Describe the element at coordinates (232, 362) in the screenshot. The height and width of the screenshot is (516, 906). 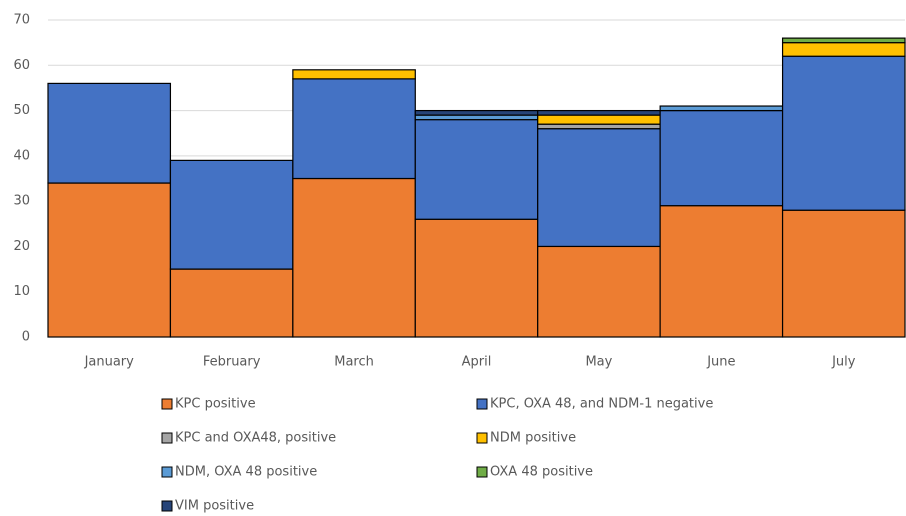
I see `x-tick-label: February` at that location.